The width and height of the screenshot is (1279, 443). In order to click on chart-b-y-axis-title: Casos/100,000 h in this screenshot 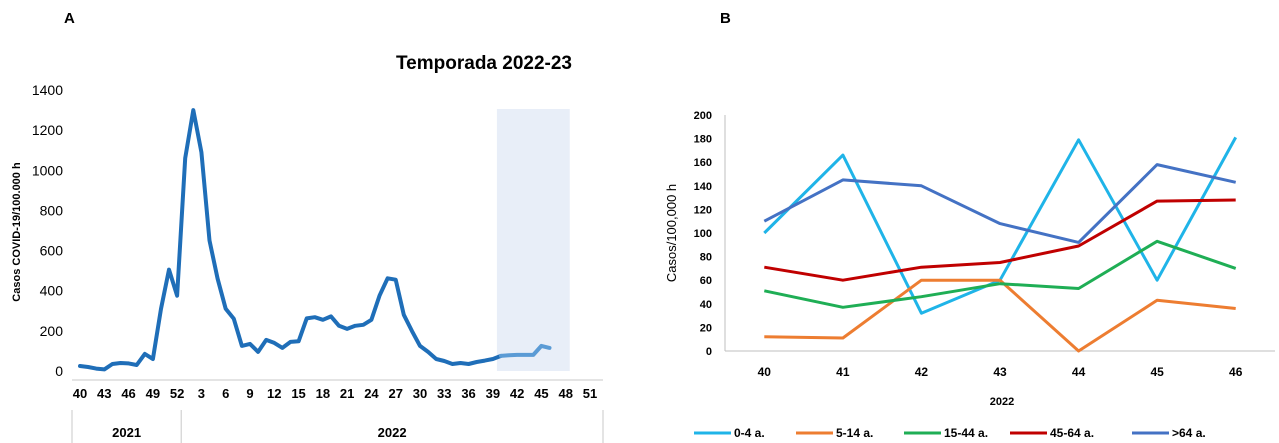, I will do `click(671, 233)`.